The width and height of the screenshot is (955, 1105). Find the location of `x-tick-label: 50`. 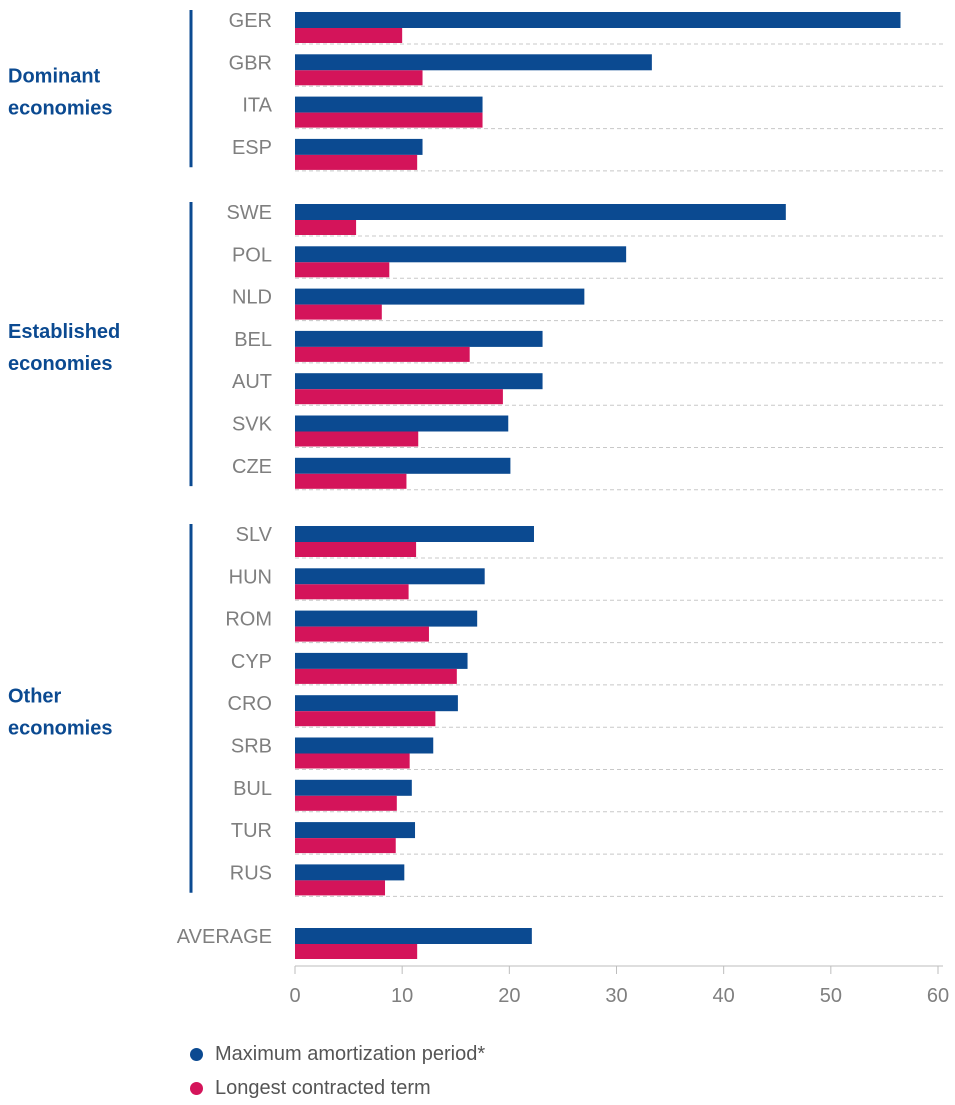

x-tick-label: 50 is located at coordinates (831, 996).